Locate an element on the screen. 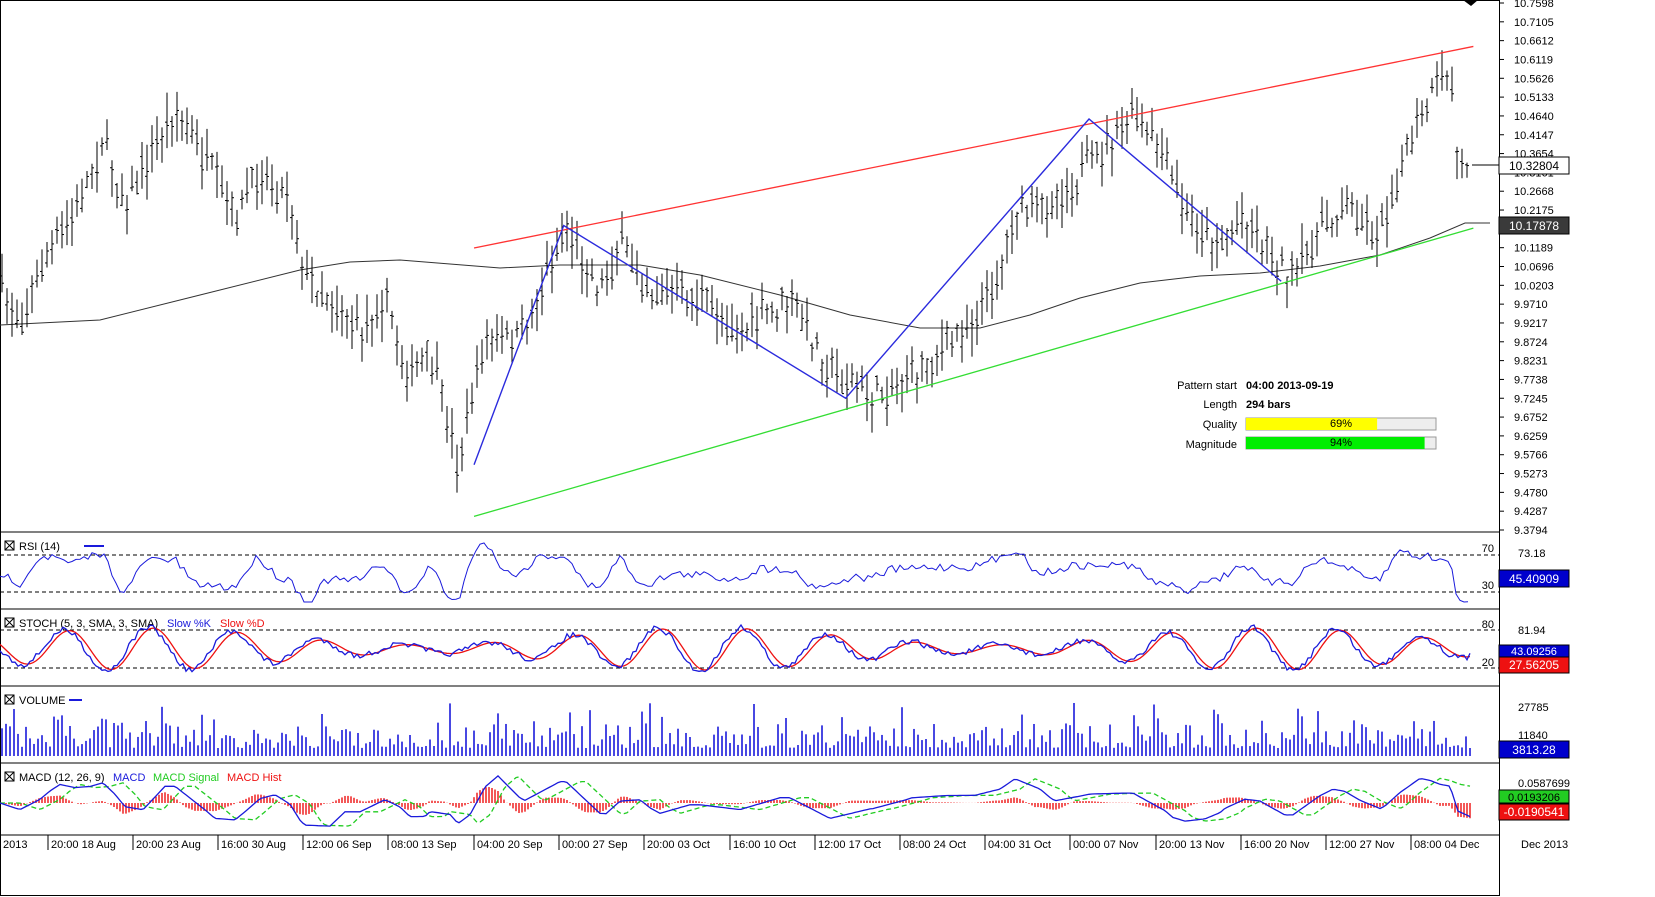 The image size is (1655, 897). y-tick-label: 9.5273 is located at coordinates (1531, 475).